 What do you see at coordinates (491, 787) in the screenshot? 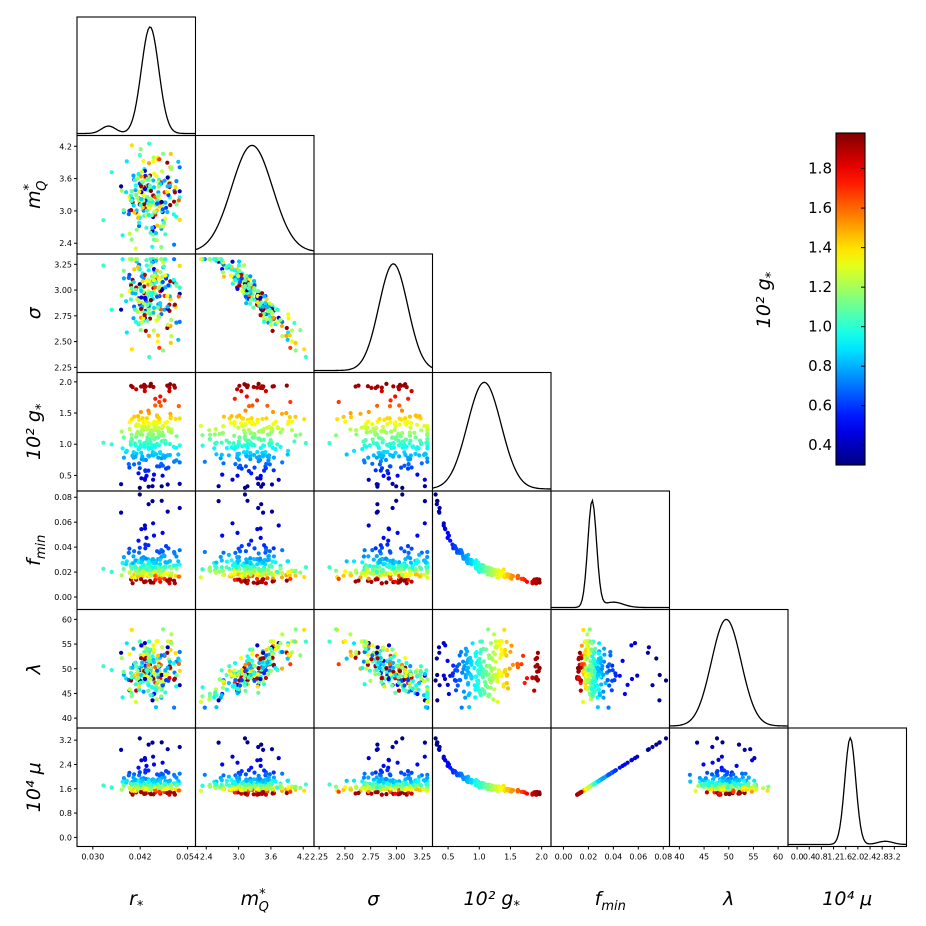
I see `panel-g-mu` at bounding box center [491, 787].